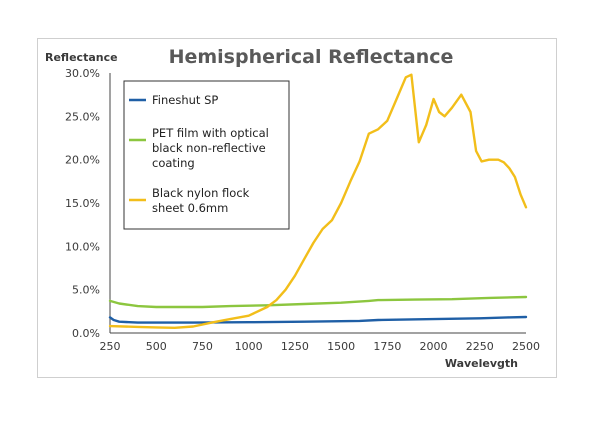 The width and height of the screenshot is (600, 424). Describe the element at coordinates (156, 346) in the screenshot. I see `x-tick-label: 500` at that location.